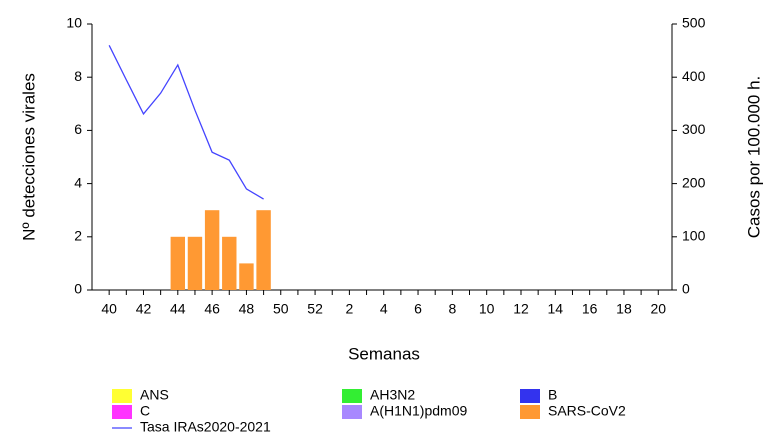 This screenshot has height=448, width=768. Describe the element at coordinates (78, 289) in the screenshot. I see `y-tick-label: 0` at that location.